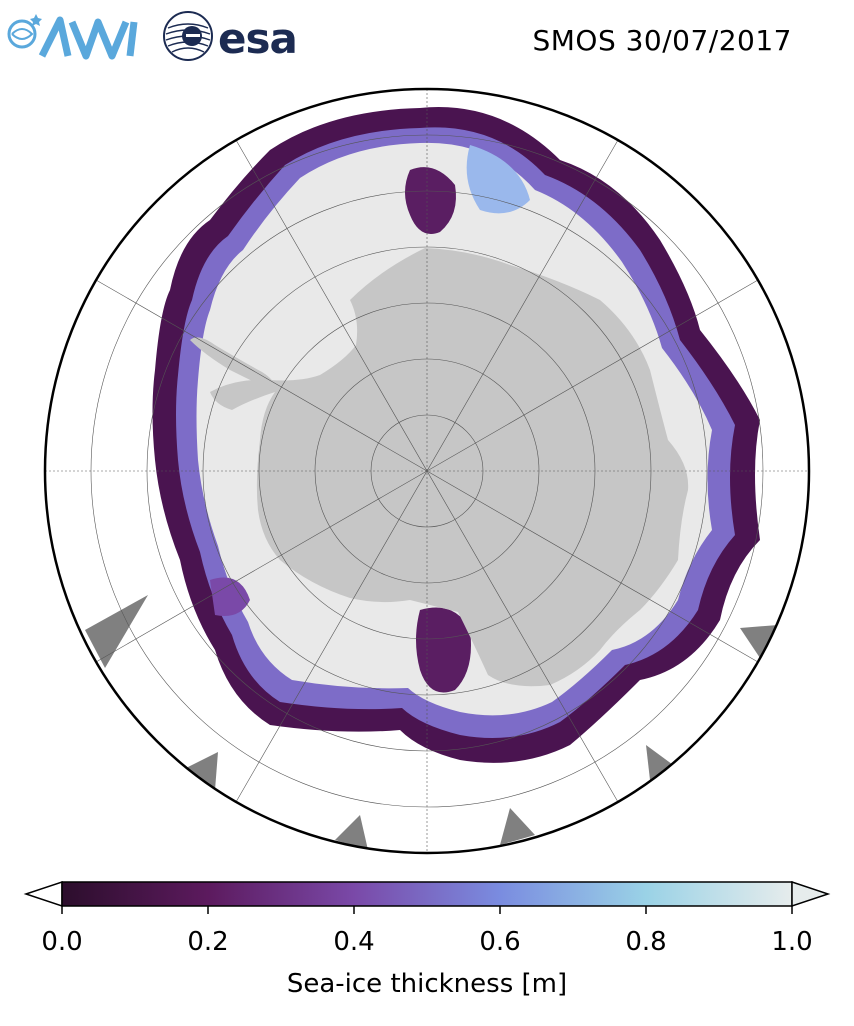  What do you see at coordinates (430, 200) in the screenshot?
I see `thin-ice-patch-weddell` at bounding box center [430, 200].